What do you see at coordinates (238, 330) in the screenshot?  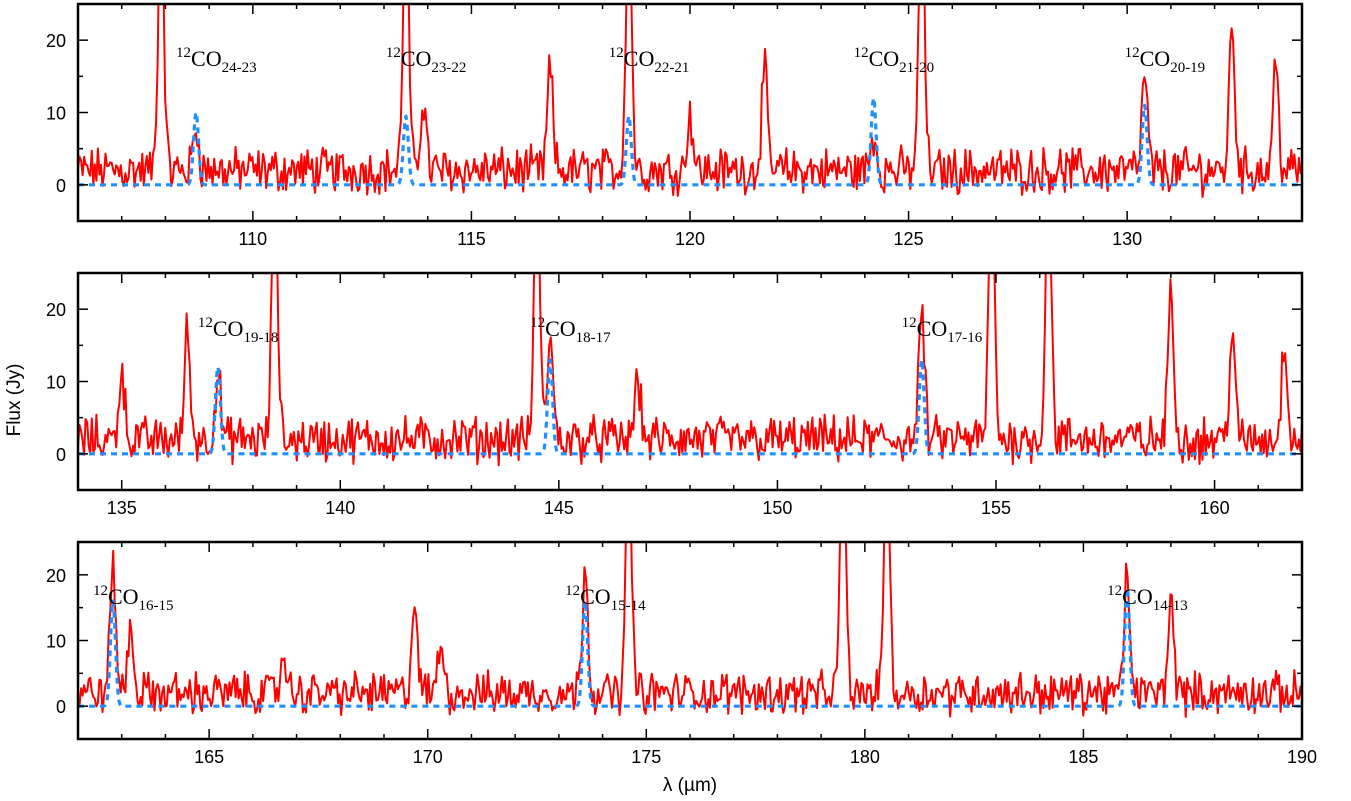 I see `line-label: 12CO19-18` at bounding box center [238, 330].